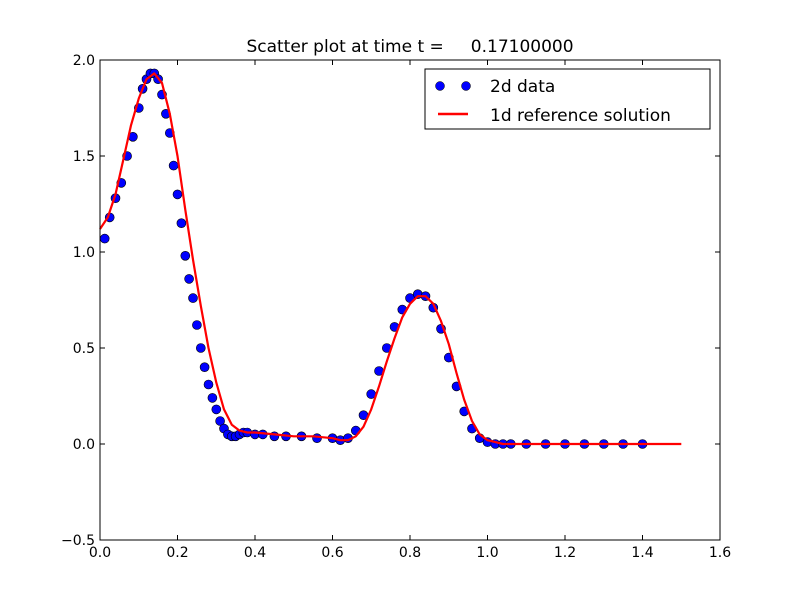  Describe the element at coordinates (720, 553) in the screenshot. I see `x-tick-label: 1.6` at that location.